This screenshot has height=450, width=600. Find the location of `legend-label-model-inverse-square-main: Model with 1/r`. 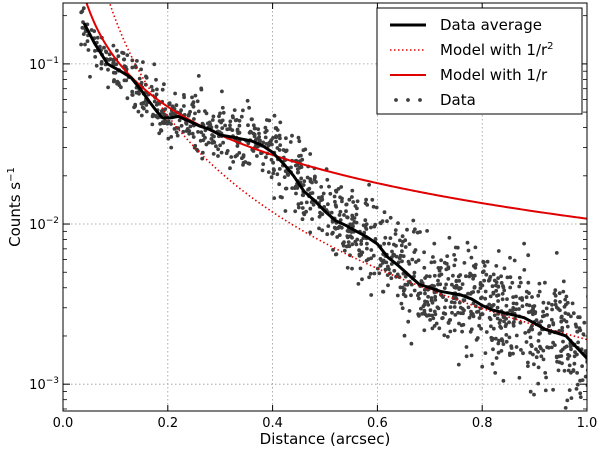

legend-label-model-inverse-square-main: Model with 1/r is located at coordinates (494, 50).